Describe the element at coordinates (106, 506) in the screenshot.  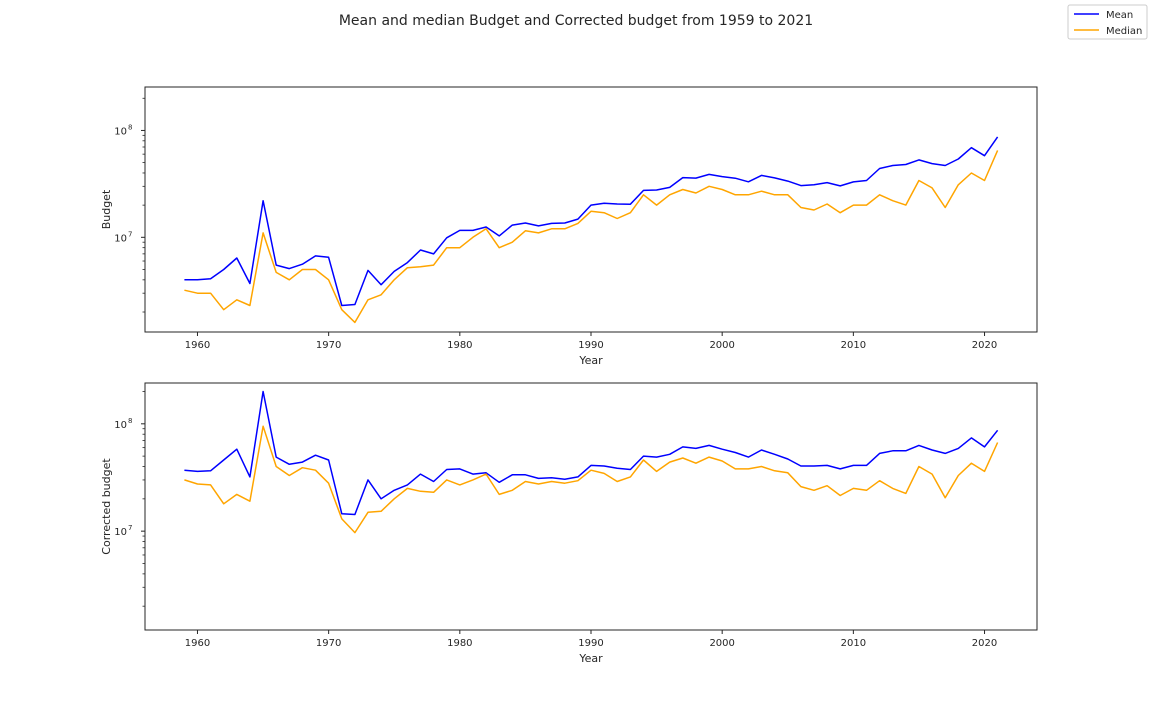
I see `y-axis-label: Corrected budget` at that location.